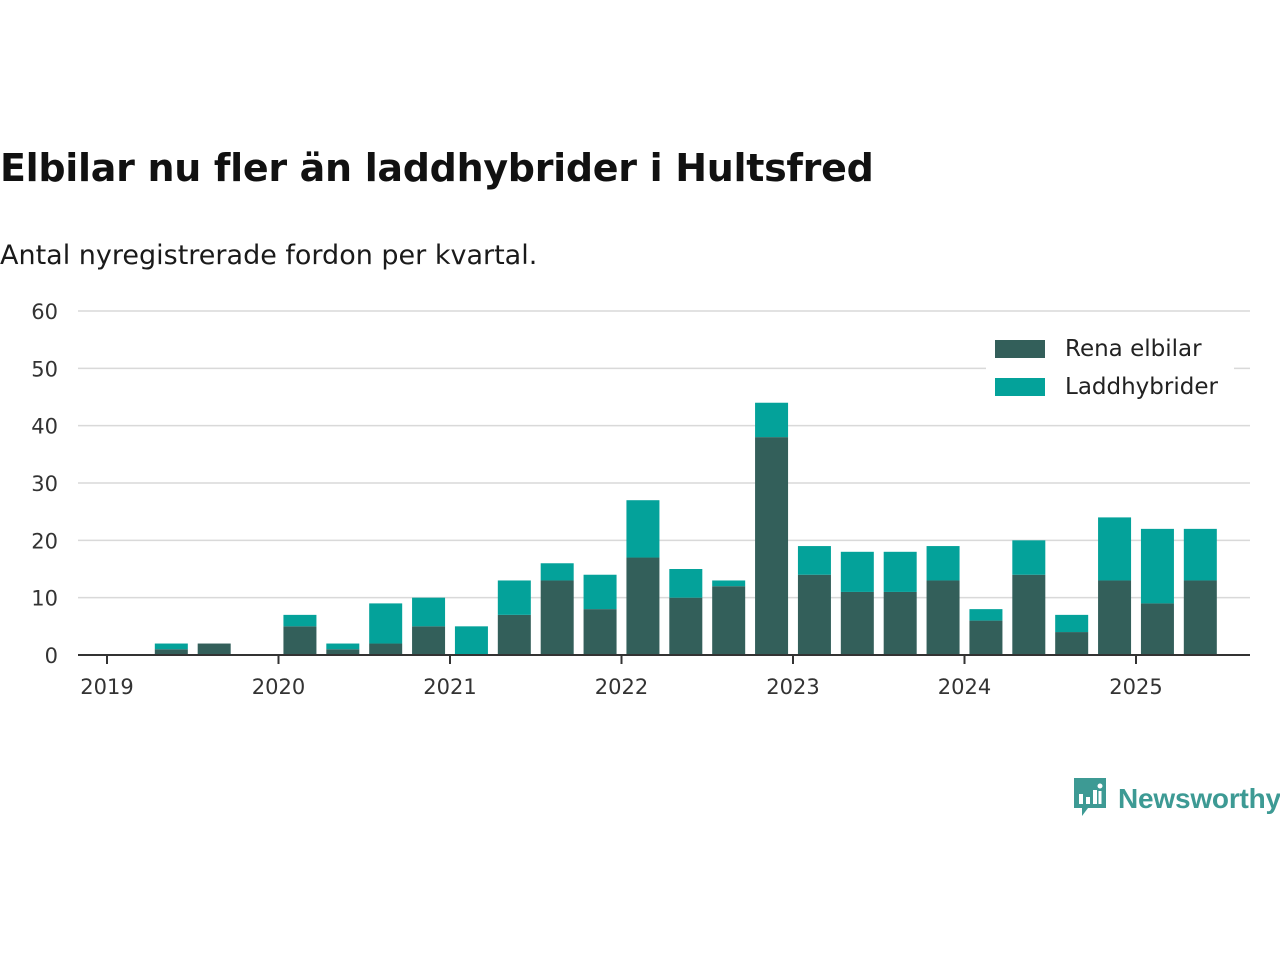  Describe the element at coordinates (964, 687) in the screenshot. I see `x-tick-label: 2024` at that location.